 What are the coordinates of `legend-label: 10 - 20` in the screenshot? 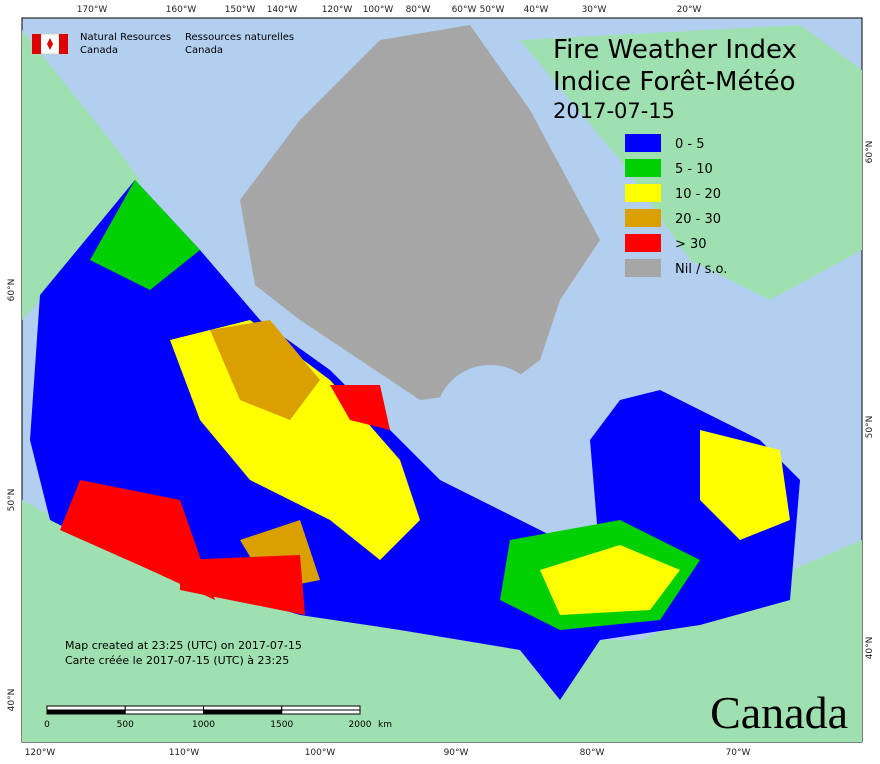 It's located at (698, 194).